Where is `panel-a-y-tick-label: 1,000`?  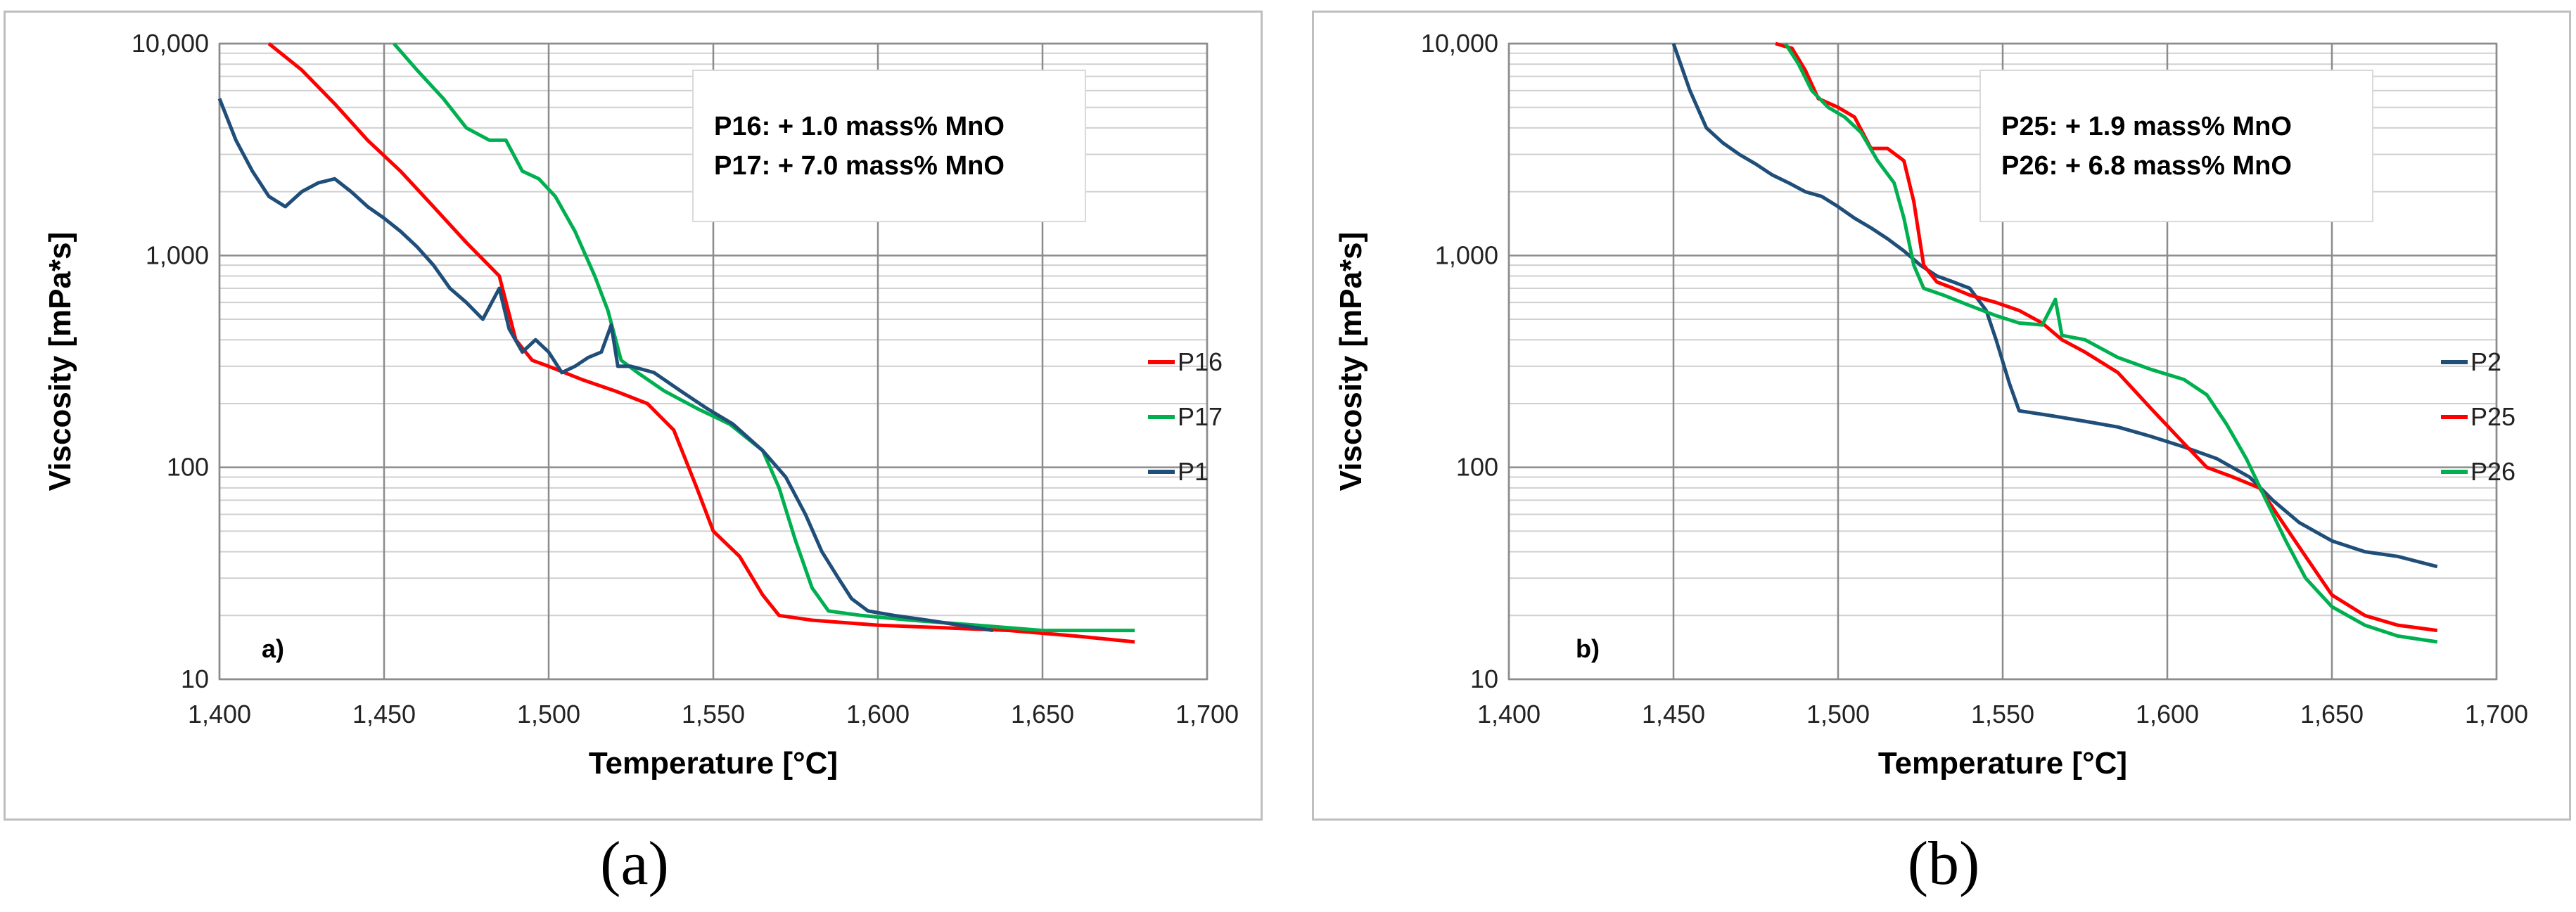 panel-a-y-tick-label: 1,000 is located at coordinates (177, 254).